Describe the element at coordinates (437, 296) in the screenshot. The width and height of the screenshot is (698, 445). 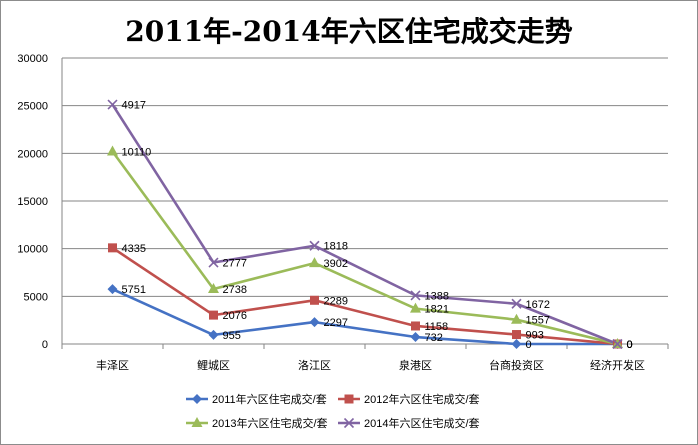
I see `data-label: 1388` at that location.